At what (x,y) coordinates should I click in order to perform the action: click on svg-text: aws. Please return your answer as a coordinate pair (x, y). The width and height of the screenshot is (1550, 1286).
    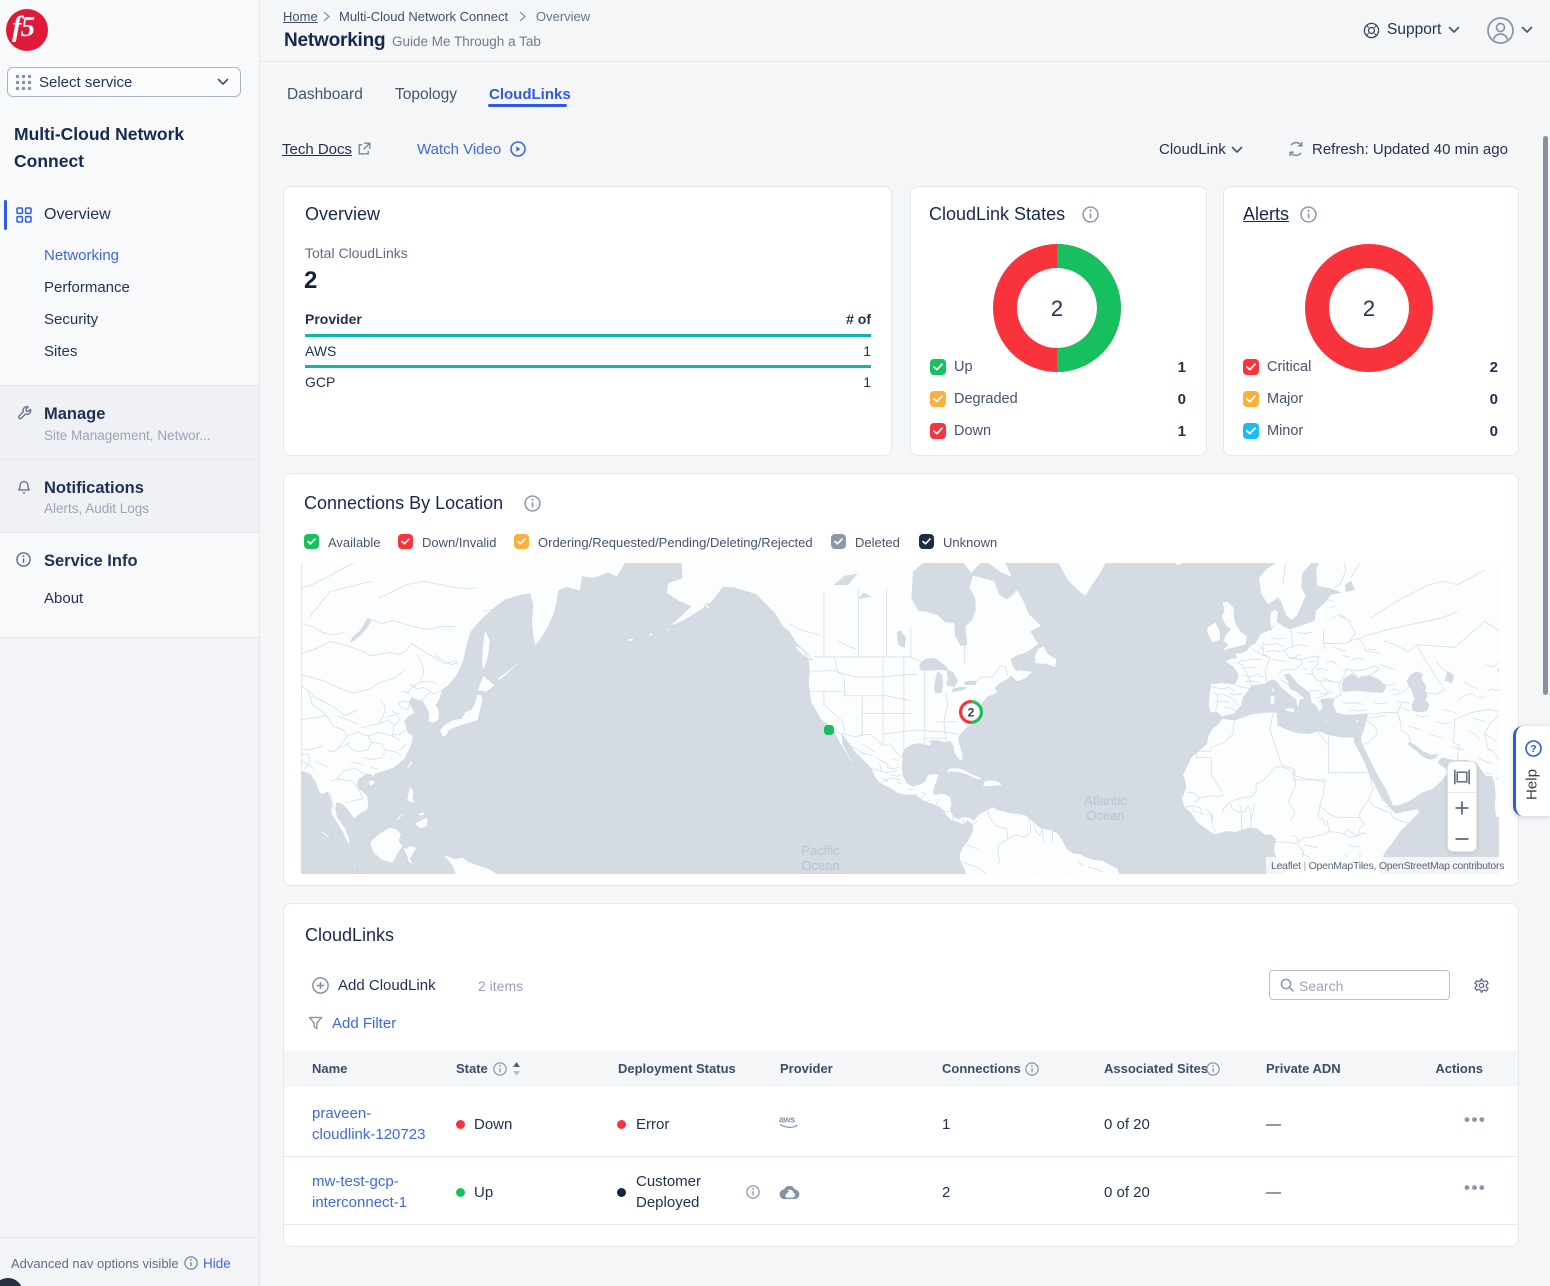
    Looking at the image, I should click on (787, 1120).